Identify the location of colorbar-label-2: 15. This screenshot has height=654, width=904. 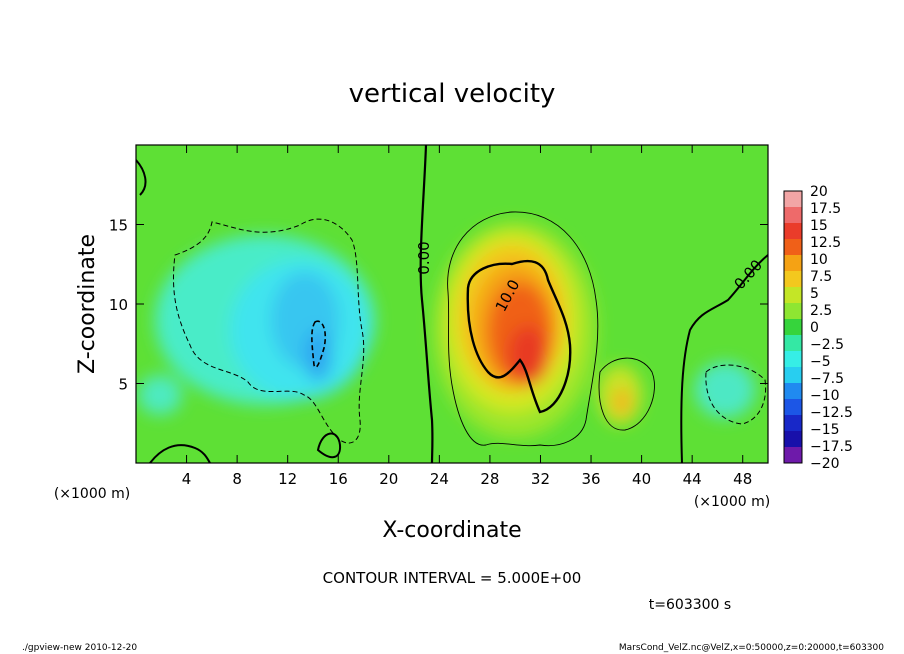
(819, 226).